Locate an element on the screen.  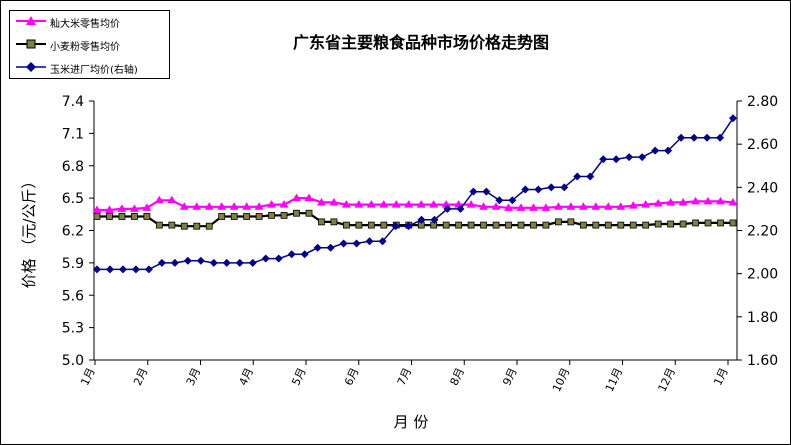
y2-tick-label: 2.40 is located at coordinates (762, 188).